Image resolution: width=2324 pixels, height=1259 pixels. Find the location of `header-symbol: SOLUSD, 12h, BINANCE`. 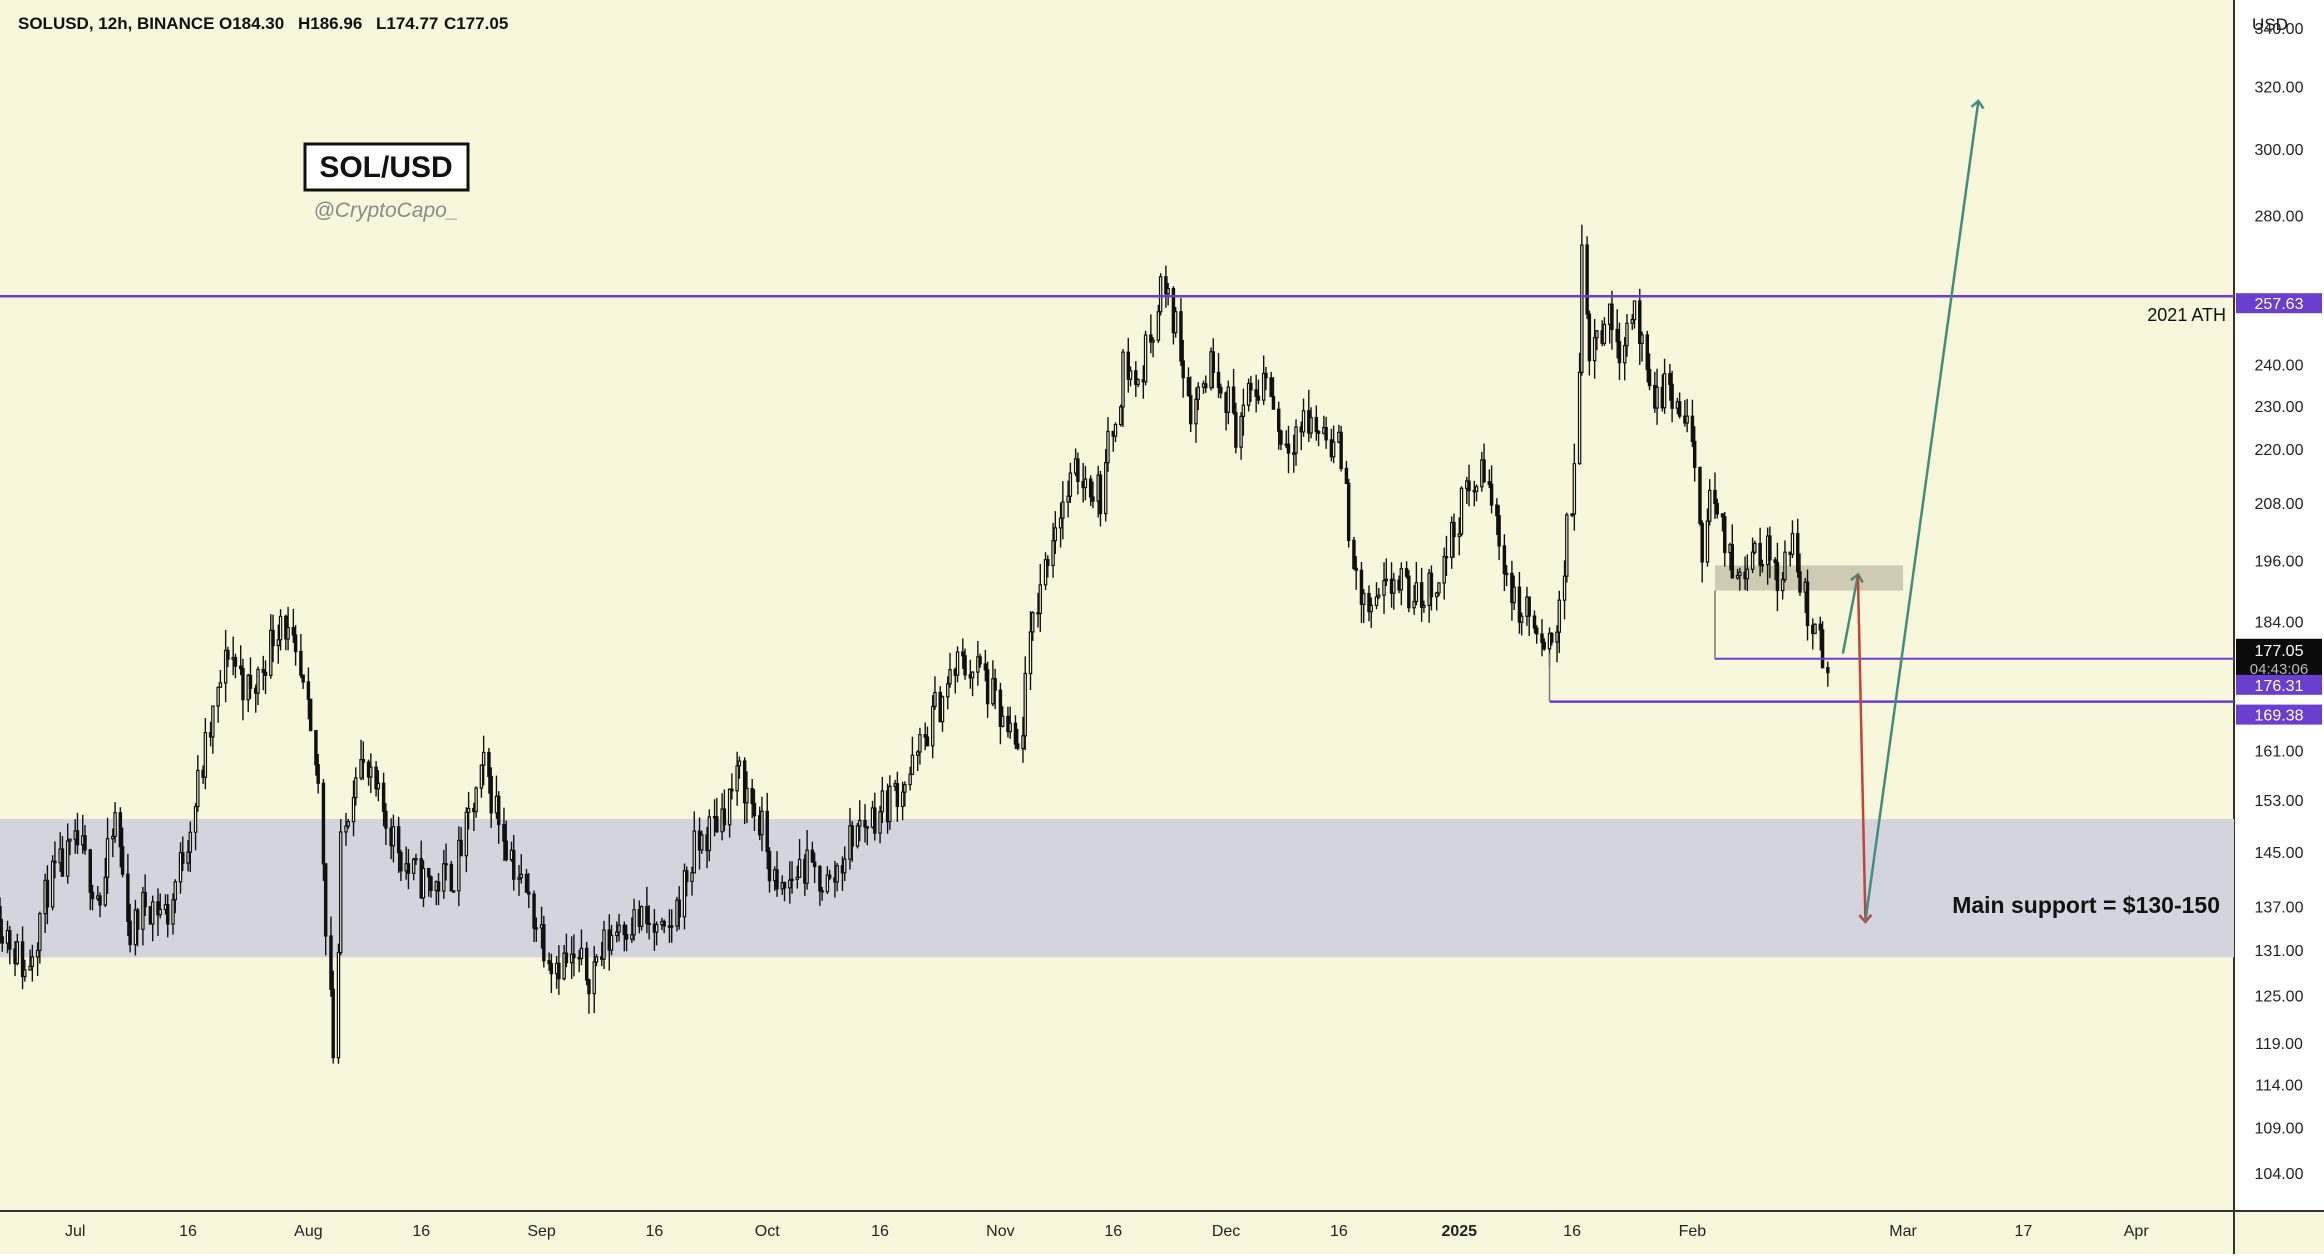

header-symbol: SOLUSD, 12h, BINANCE is located at coordinates (116, 23).